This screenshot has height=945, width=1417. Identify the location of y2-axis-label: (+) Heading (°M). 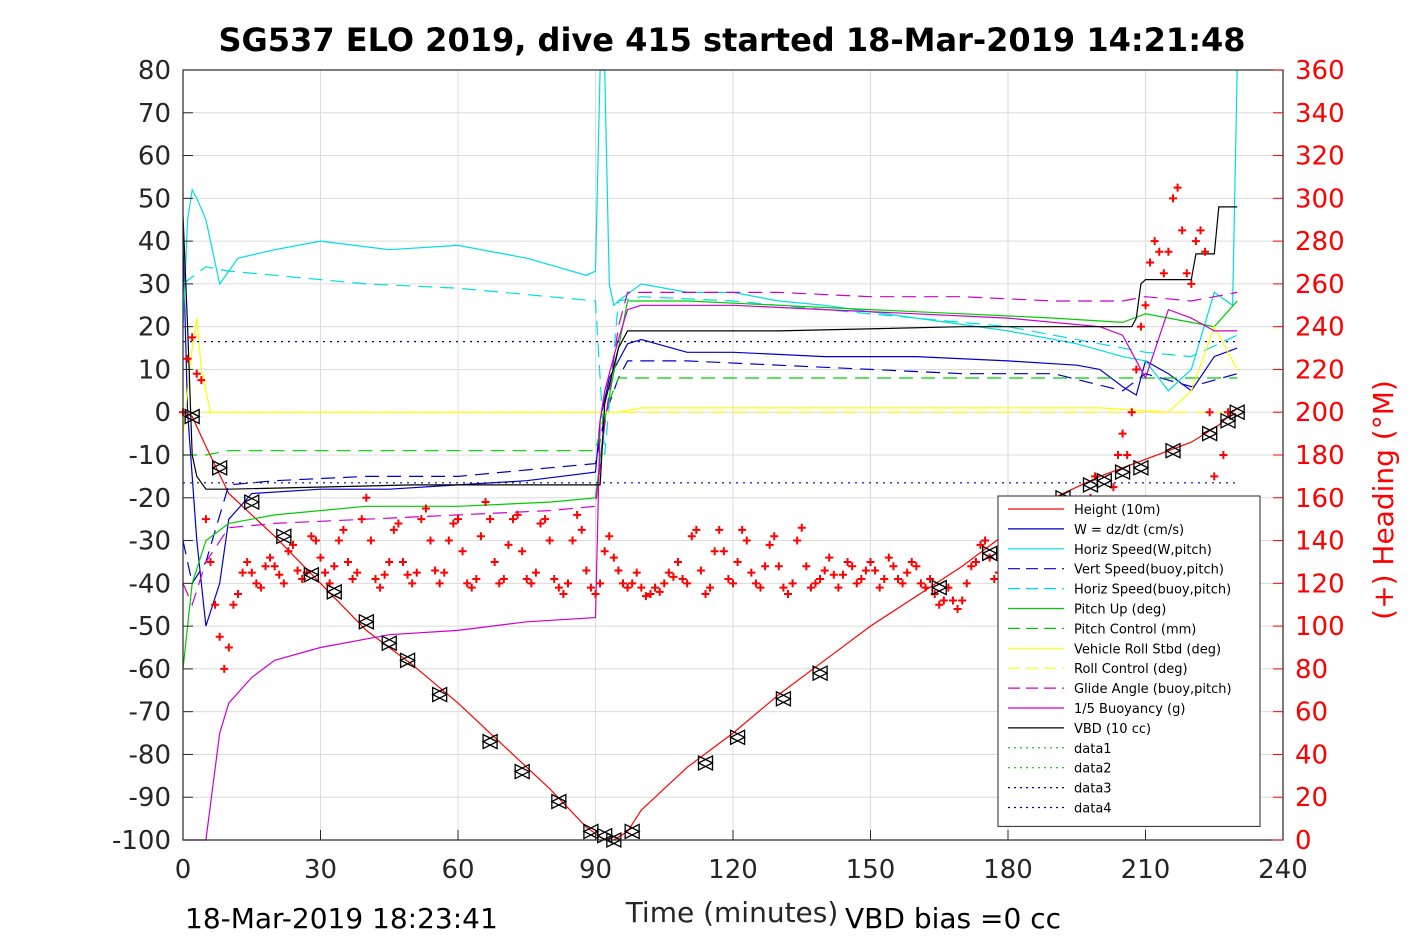
(1383, 500).